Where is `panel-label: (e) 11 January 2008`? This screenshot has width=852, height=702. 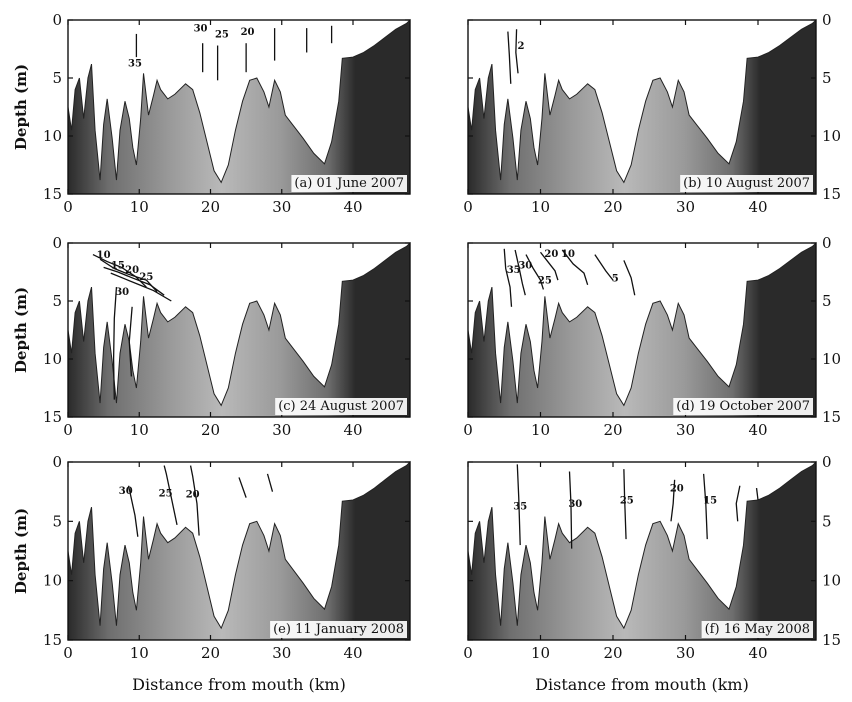
panel-label: (e) 11 January 2008 is located at coordinates (338, 629).